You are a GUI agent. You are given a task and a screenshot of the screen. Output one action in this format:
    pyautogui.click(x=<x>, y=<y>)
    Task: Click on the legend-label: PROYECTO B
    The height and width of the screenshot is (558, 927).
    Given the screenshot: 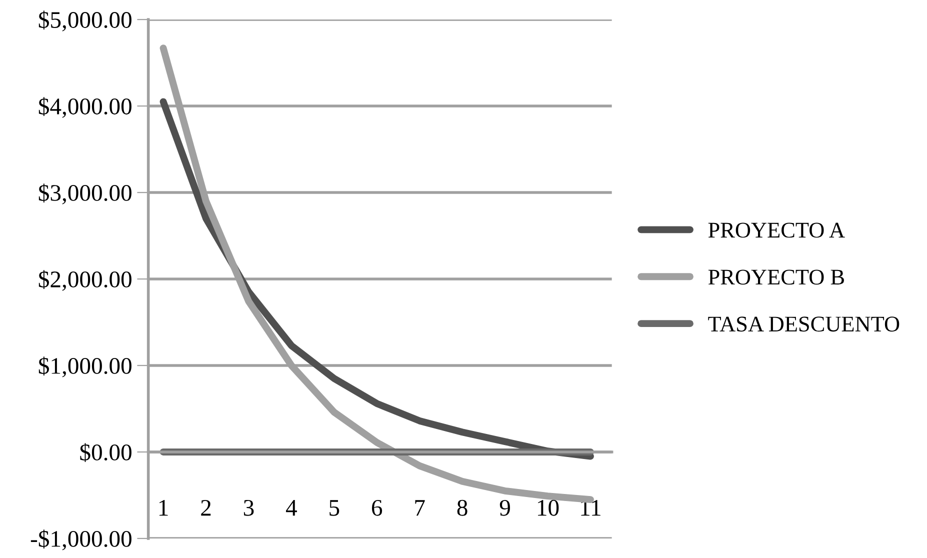 What is the action you would take?
    pyautogui.click(x=776, y=277)
    